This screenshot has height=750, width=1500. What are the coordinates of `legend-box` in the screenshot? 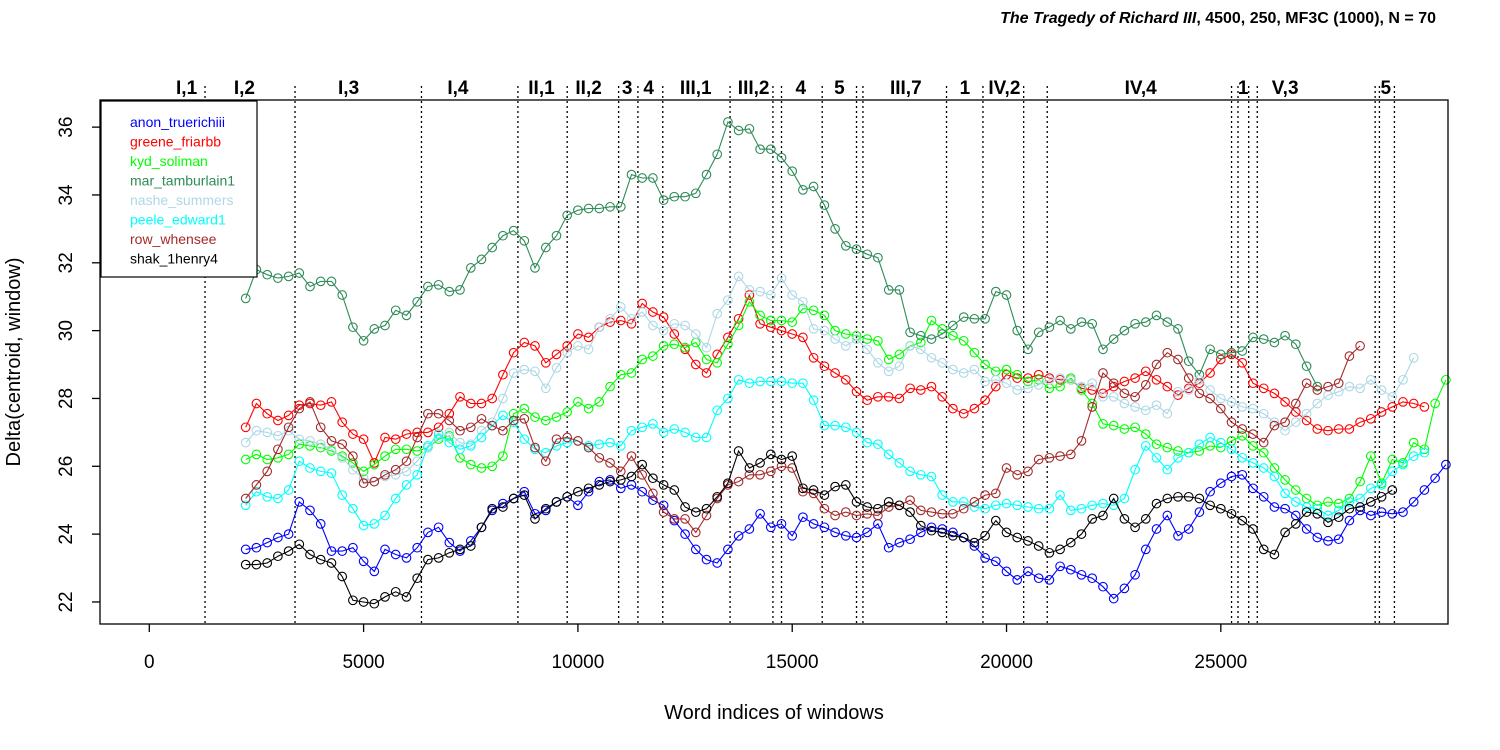 It's located at (179, 189).